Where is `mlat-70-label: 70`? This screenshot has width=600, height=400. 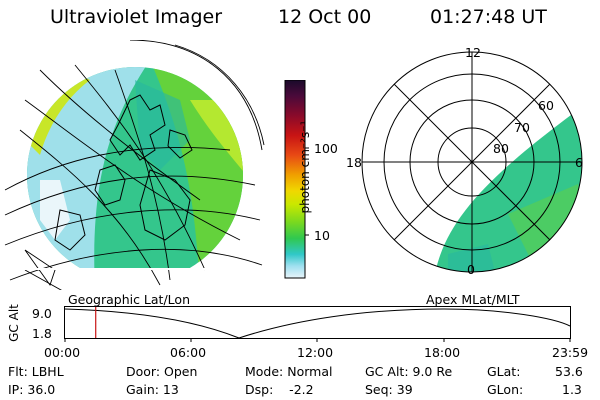
mlat-70-label: 70 is located at coordinates (522, 127).